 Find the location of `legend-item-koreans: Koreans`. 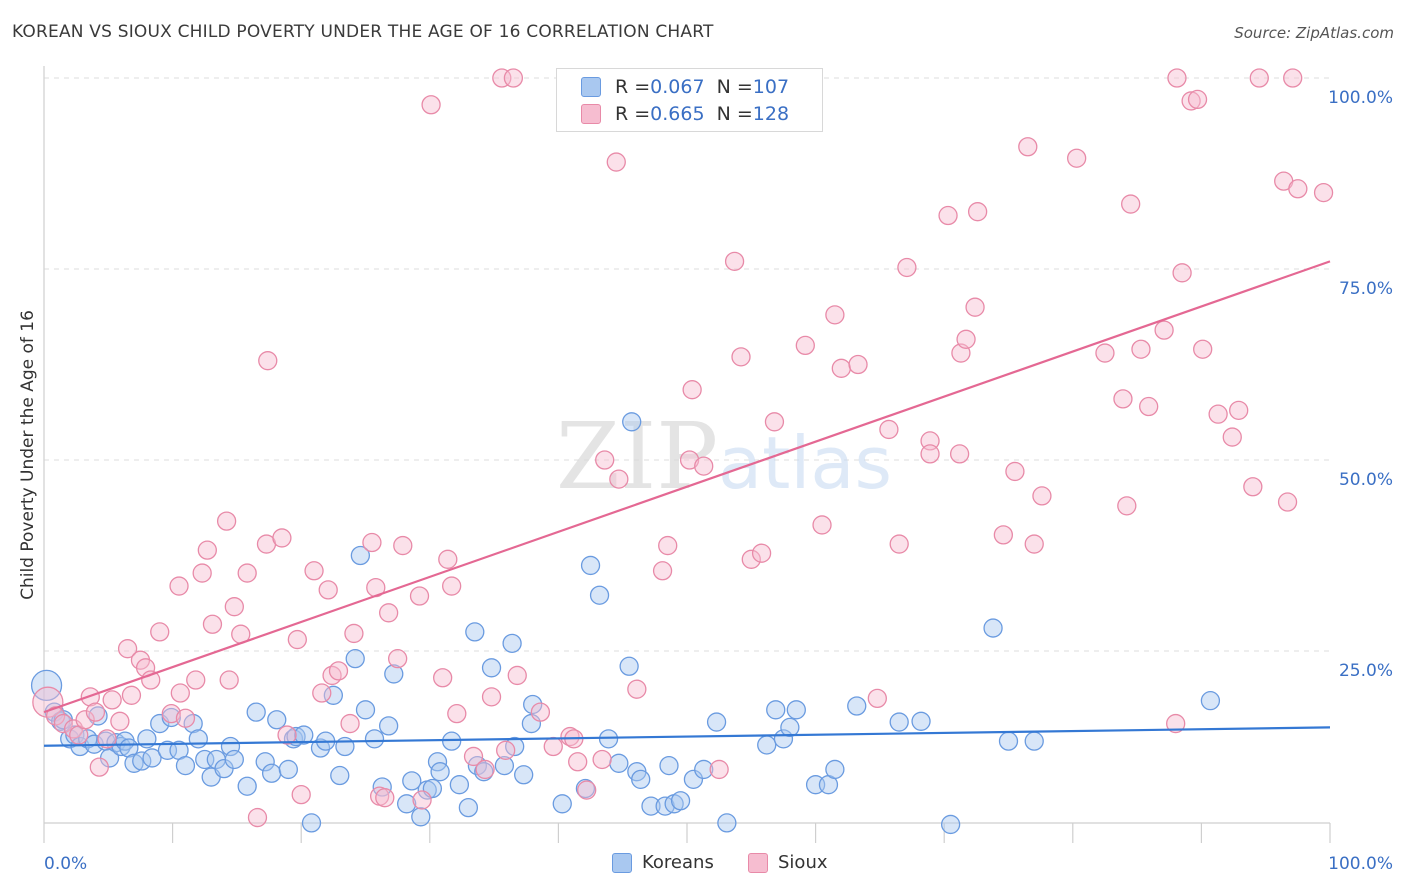

legend-item-koreans: Koreans is located at coordinates (663, 862).